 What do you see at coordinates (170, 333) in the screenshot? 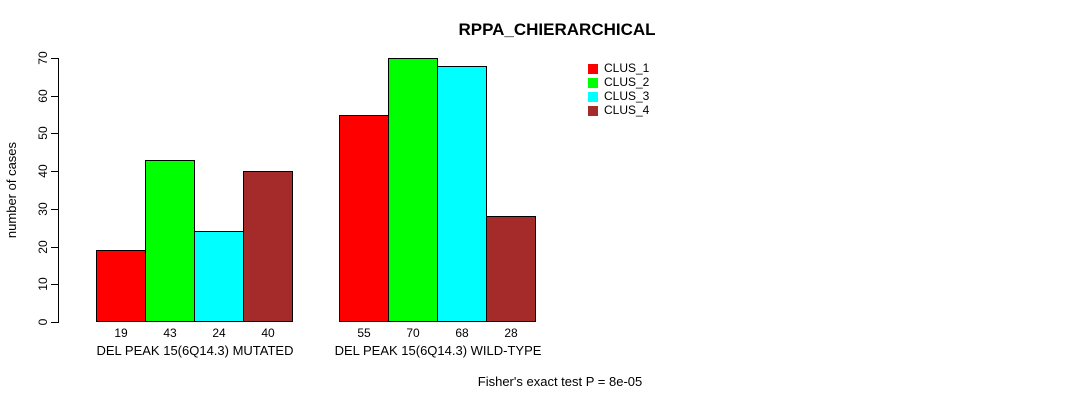
I see `bar-value-label: 43` at bounding box center [170, 333].